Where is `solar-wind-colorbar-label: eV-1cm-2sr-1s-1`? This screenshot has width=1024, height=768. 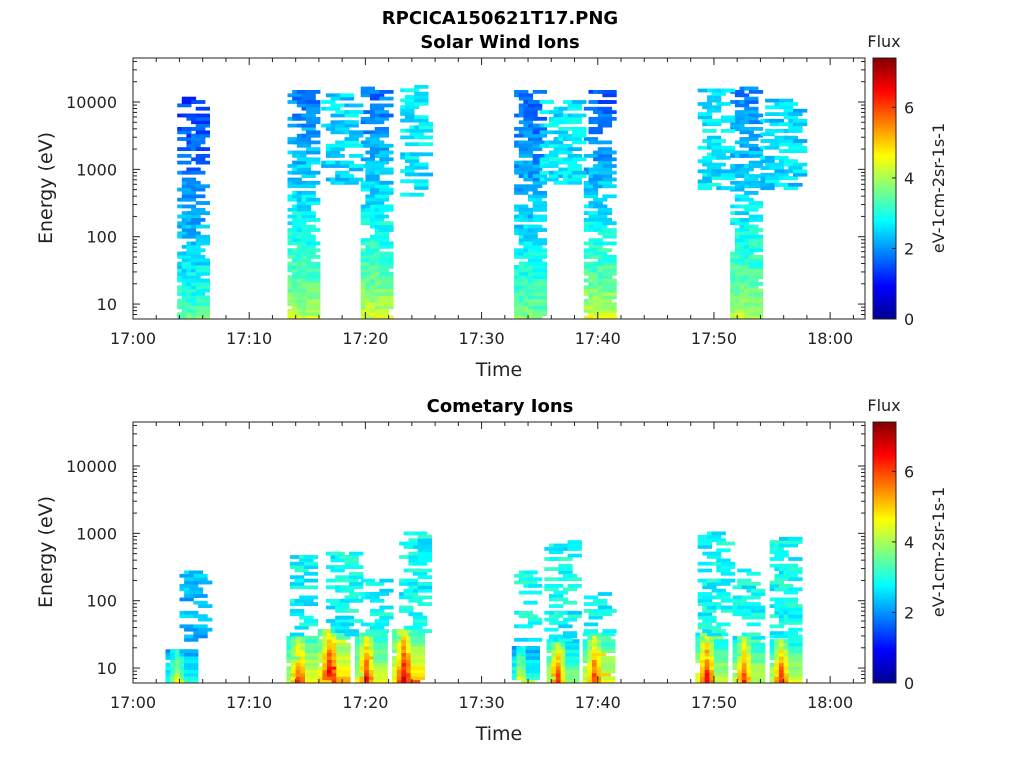
solar-wind-colorbar-label: eV-1cm-2sr-1s-1 is located at coordinates (938, 188).